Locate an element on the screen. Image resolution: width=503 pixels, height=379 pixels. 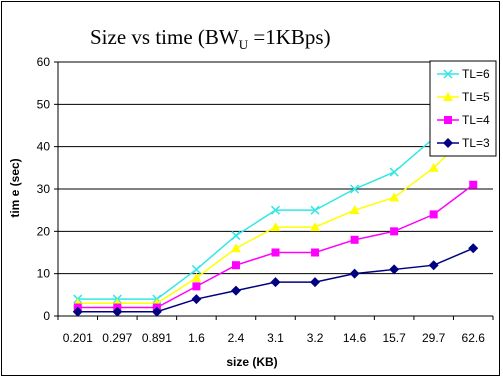
y-tick-labels: 0 10 20 30 40 50 60 is located at coordinates (44, 189).